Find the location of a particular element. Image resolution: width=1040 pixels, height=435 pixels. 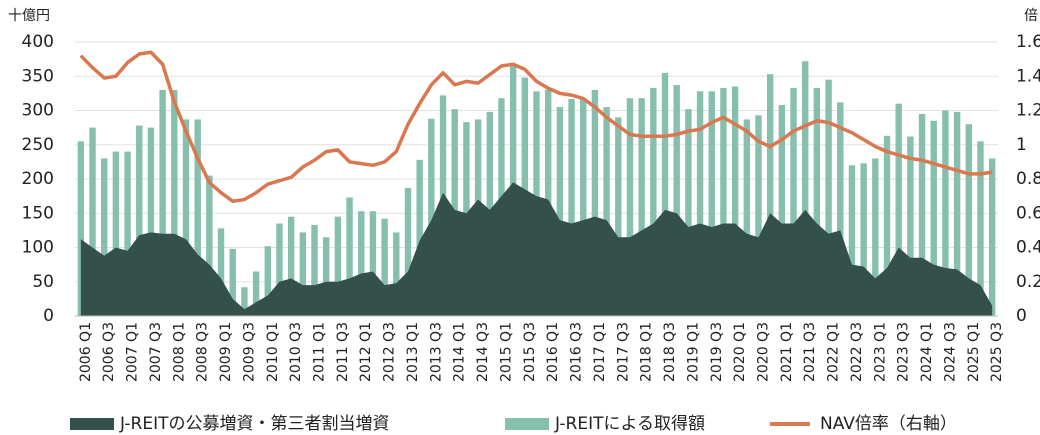

x-tick-label: 2008 Q1 is located at coordinates (179, 352).